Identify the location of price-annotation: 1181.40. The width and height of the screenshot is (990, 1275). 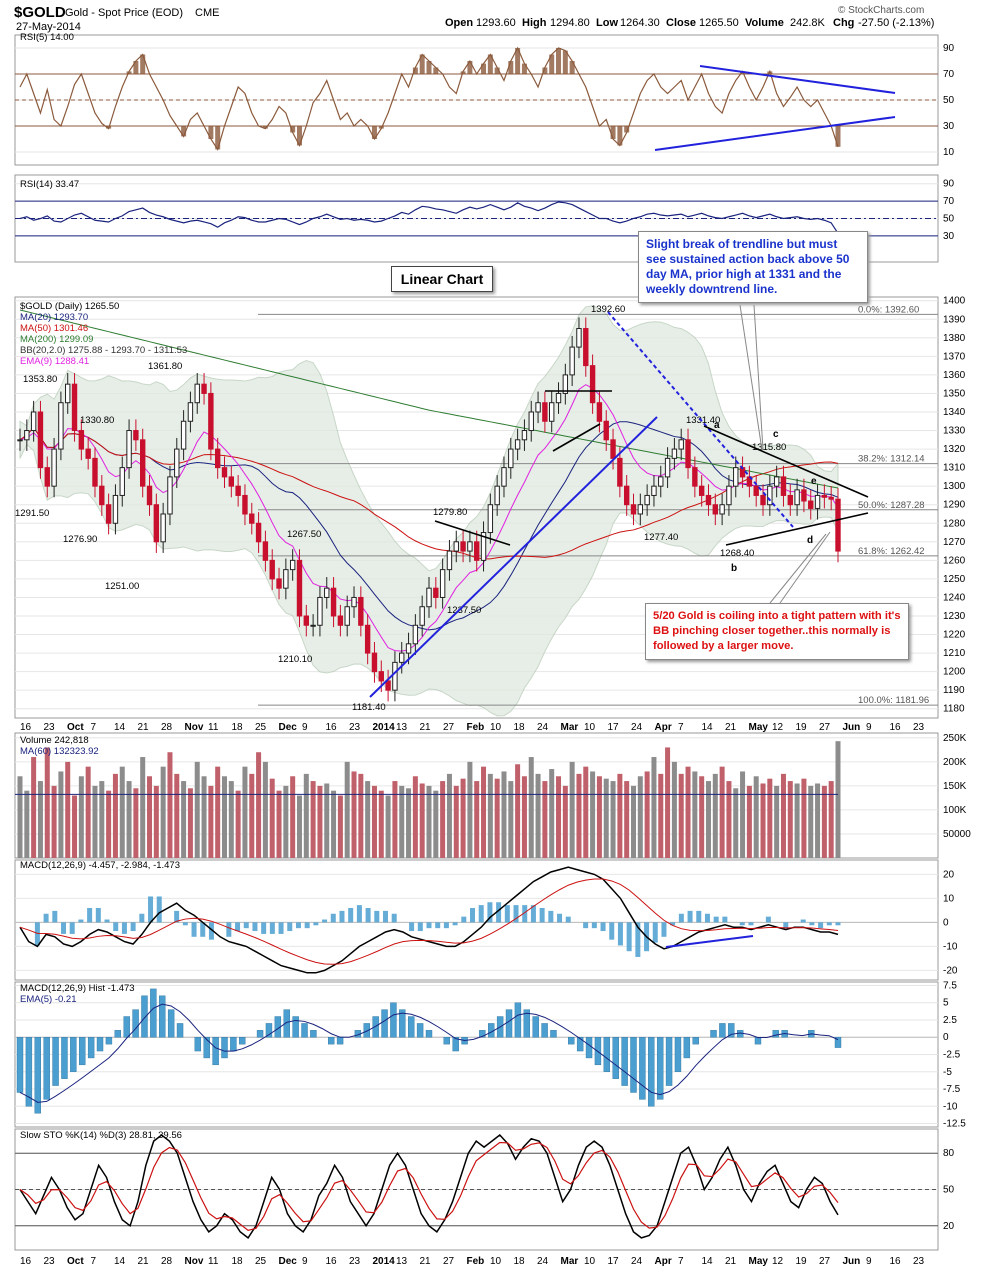
(369, 707).